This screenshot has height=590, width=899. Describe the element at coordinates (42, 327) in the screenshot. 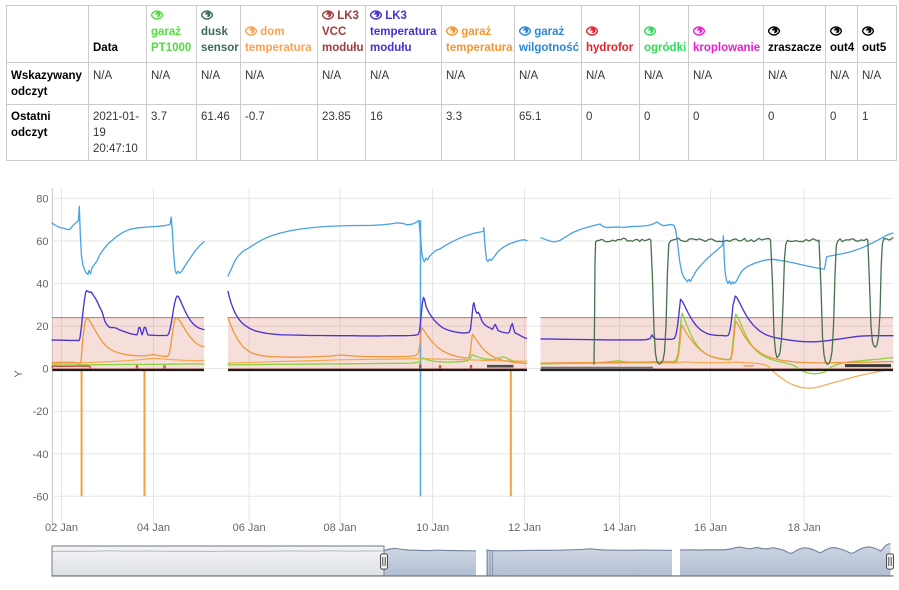

I see `svg-text: 20` at that location.